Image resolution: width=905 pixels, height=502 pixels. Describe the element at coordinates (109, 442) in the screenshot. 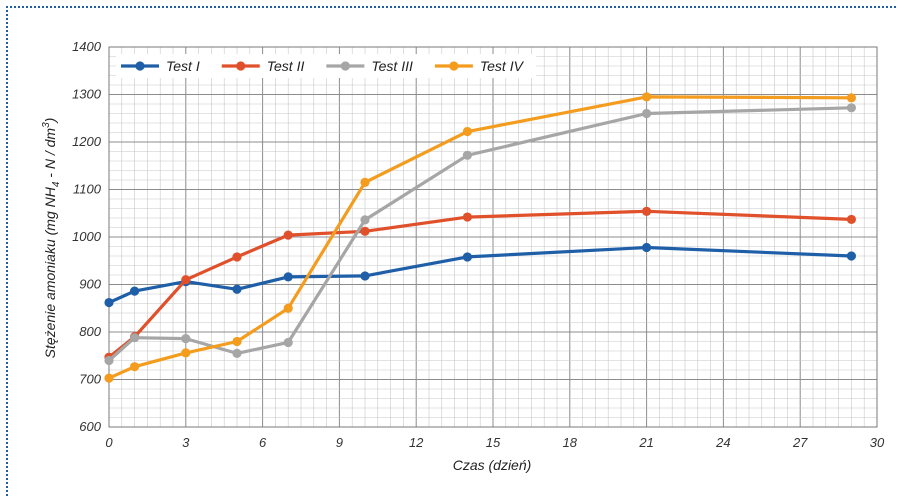

I see `x-tick-label: 0` at that location.